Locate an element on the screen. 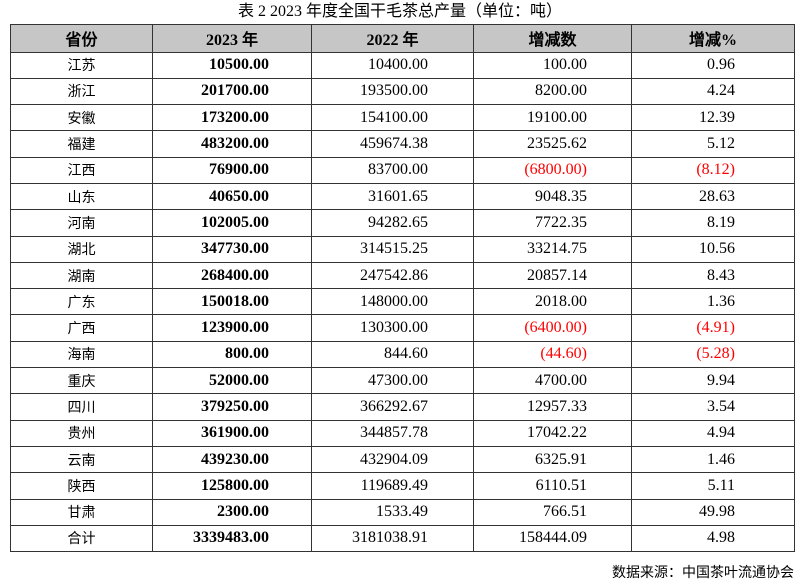 The height and width of the screenshot is (588, 800). value-2022-cell: 344857.78 is located at coordinates (392, 433).